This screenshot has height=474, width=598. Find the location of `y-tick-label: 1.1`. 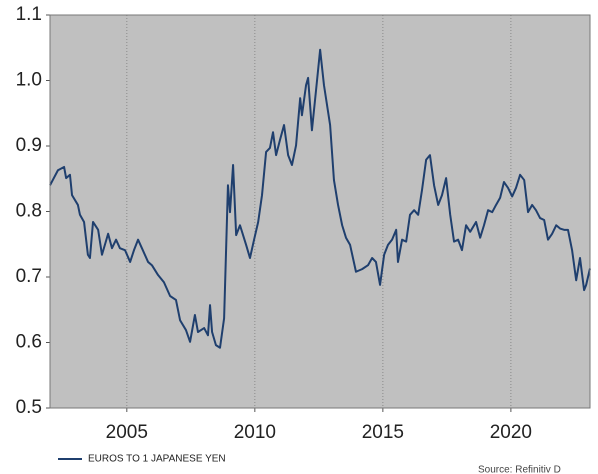

y-tick-label: 1.1 is located at coordinates (29, 14).